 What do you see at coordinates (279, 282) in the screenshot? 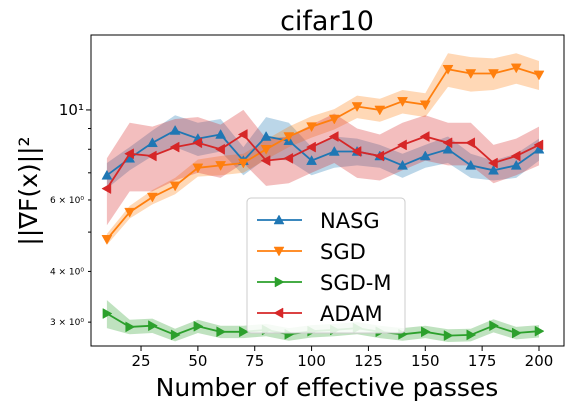
I see `legend-marker-sgd-m` at bounding box center [279, 282].